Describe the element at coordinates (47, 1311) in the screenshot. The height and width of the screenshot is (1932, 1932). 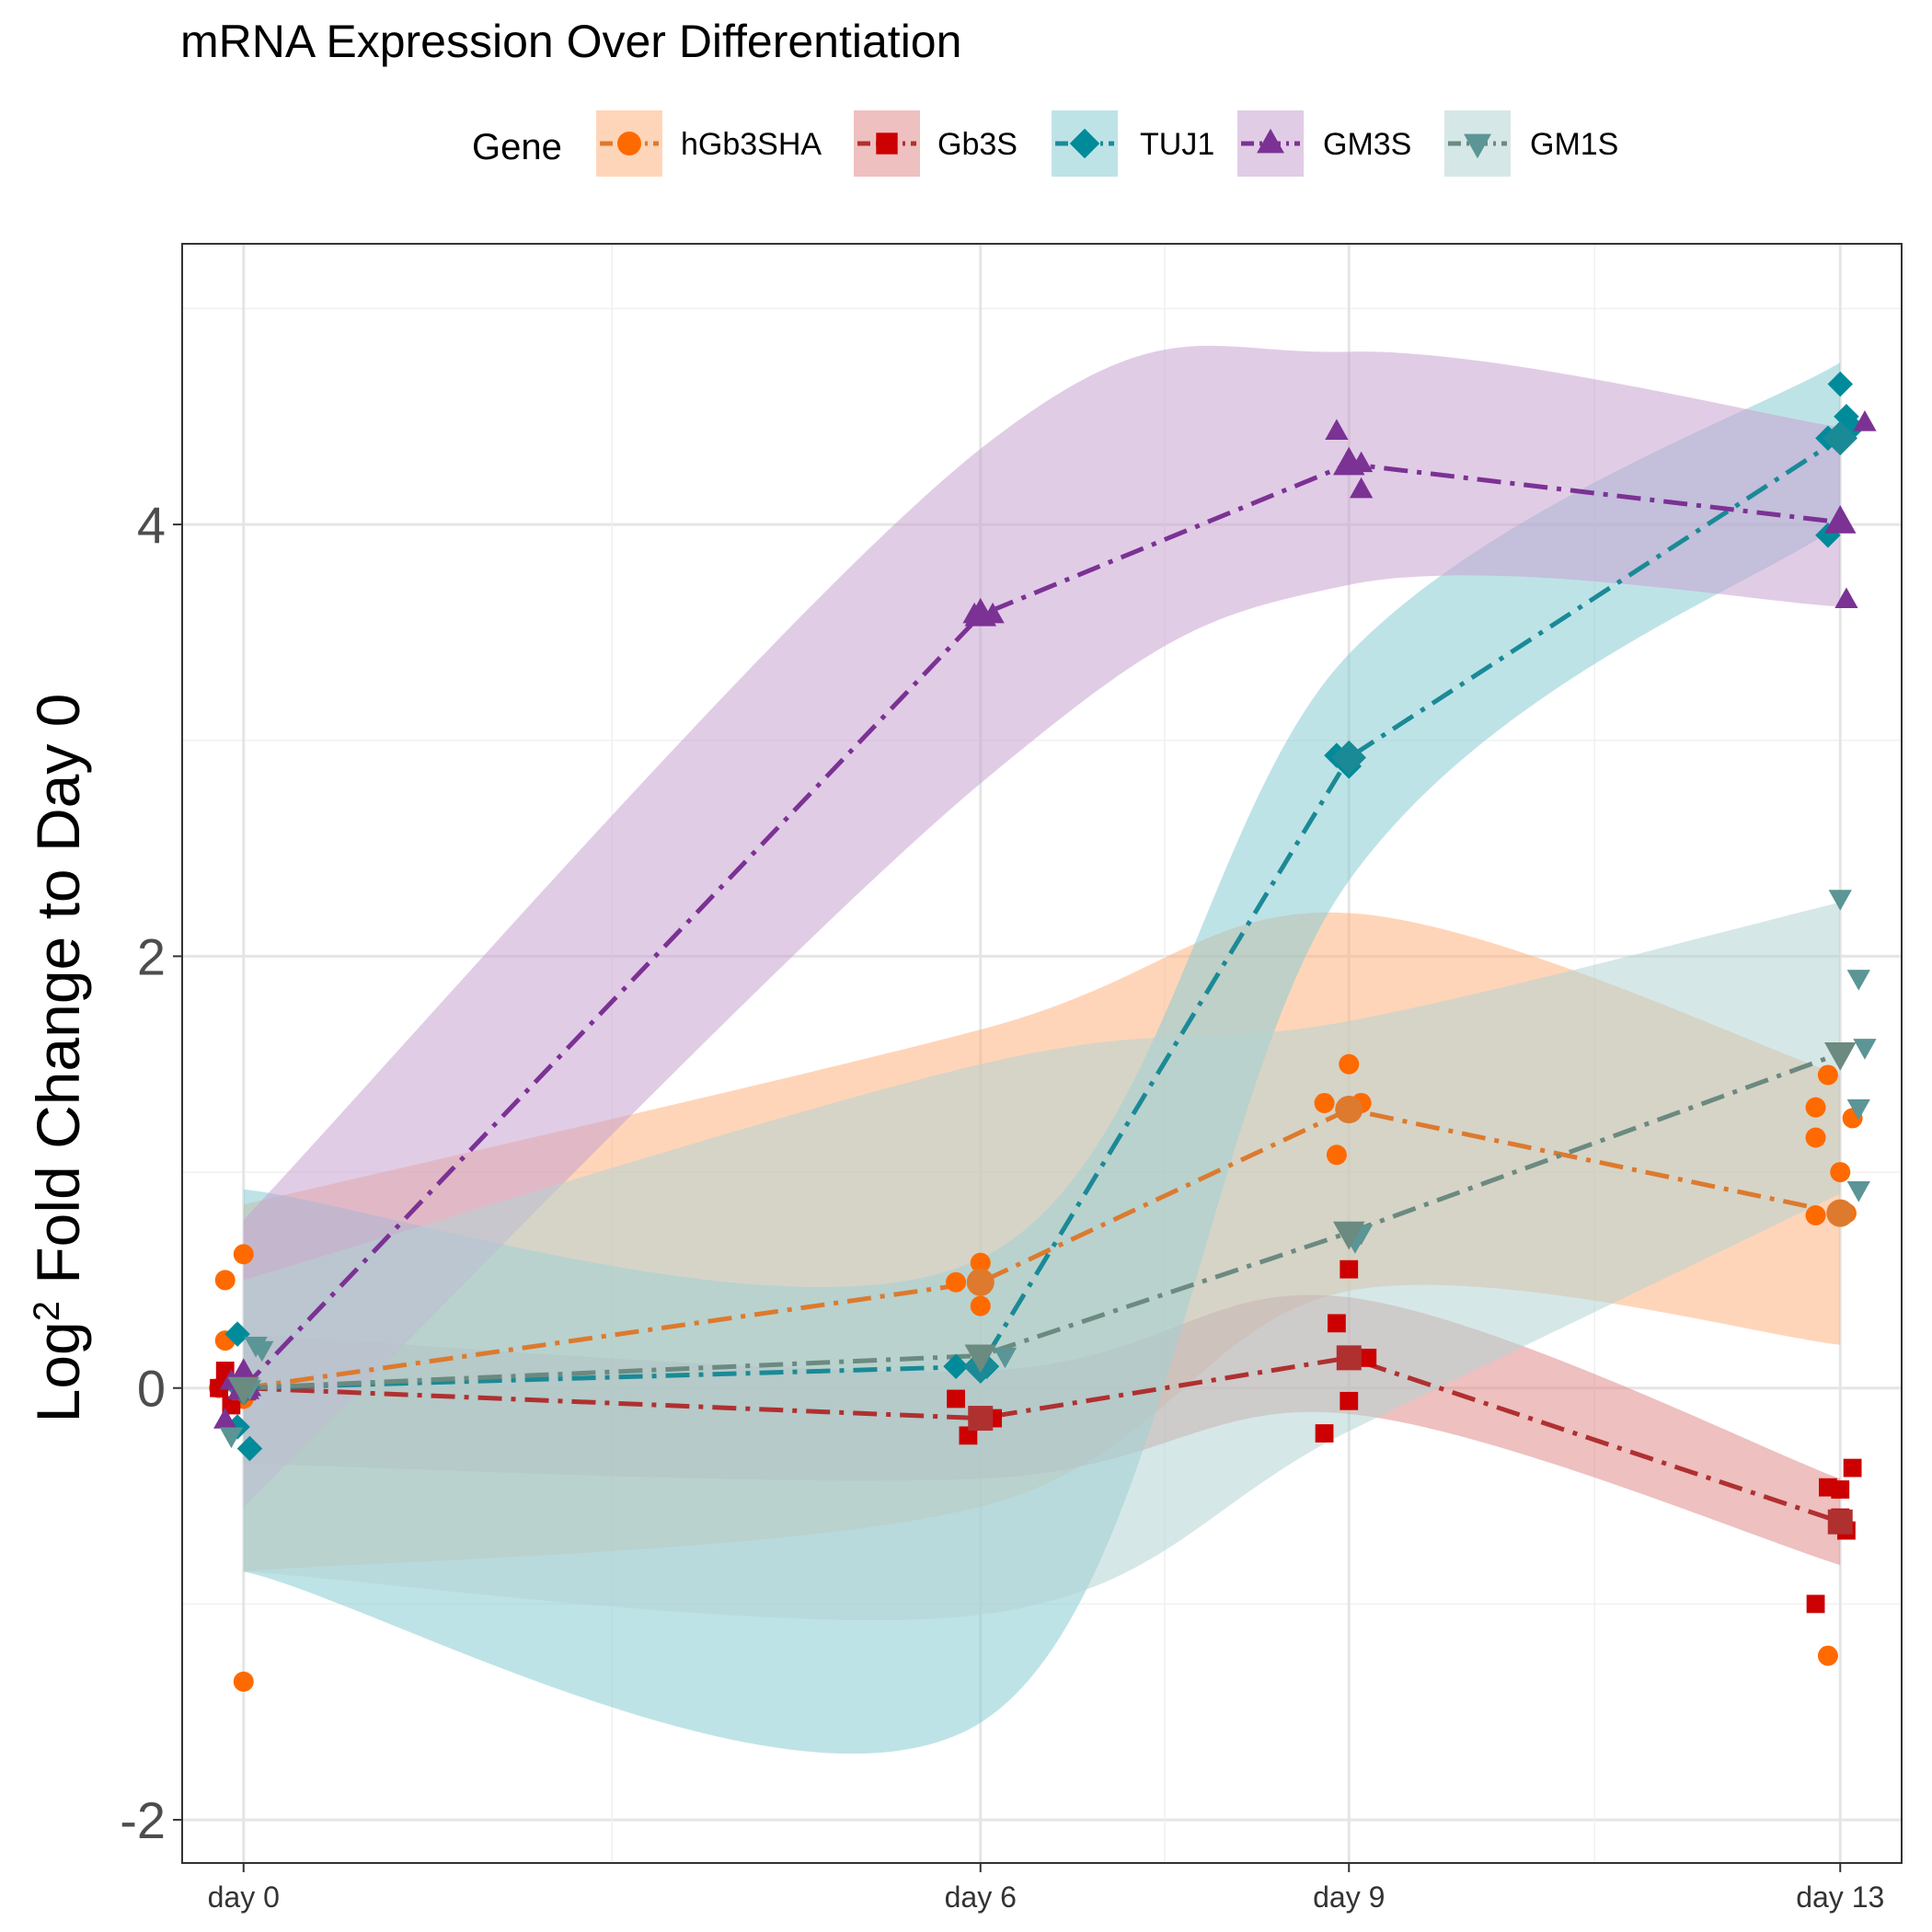
I see `y-axis-label-sup: 2` at that location.